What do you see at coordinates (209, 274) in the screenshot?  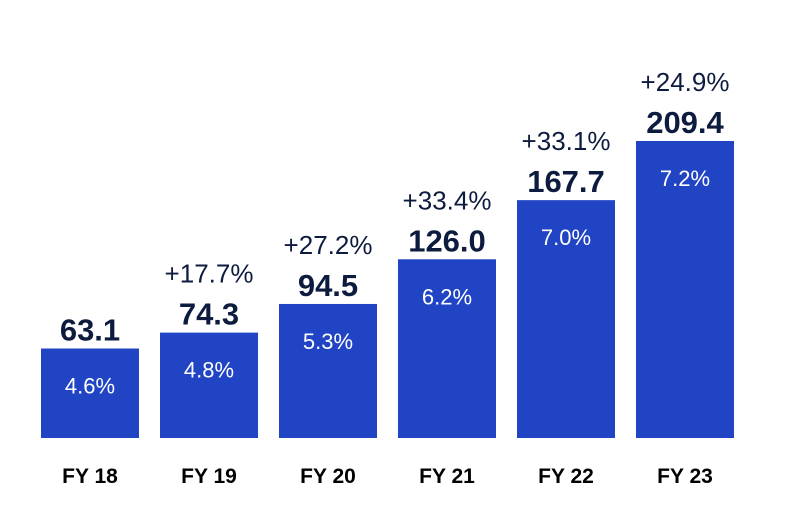 I see `growth-label: +17.7%` at bounding box center [209, 274].